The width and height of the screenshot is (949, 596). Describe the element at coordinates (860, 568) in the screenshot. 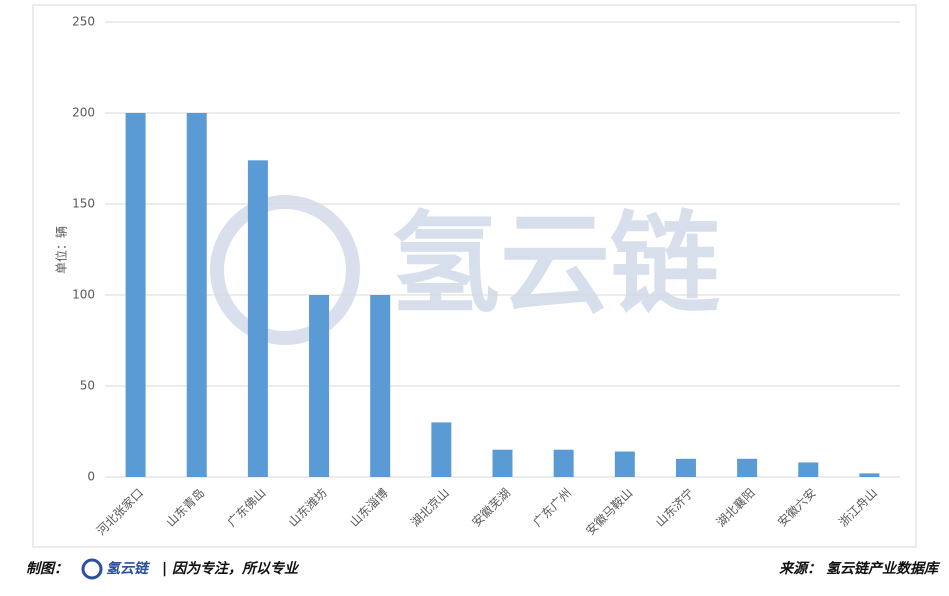

I see `footer-source: 来源： 氢云链产业数据库` at that location.